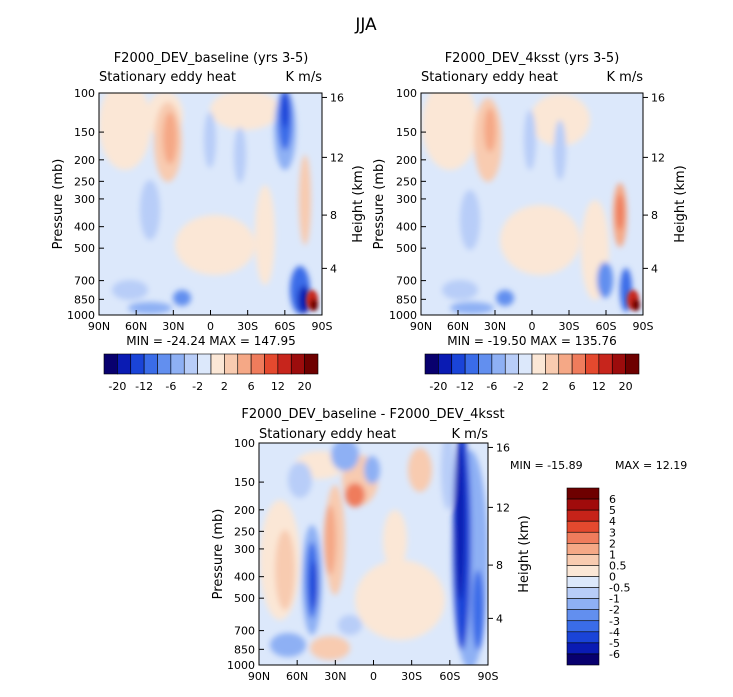 This screenshot has height=697, width=733. Describe the element at coordinates (612, 554) in the screenshot. I see `colorbar-label: 1` at that location.